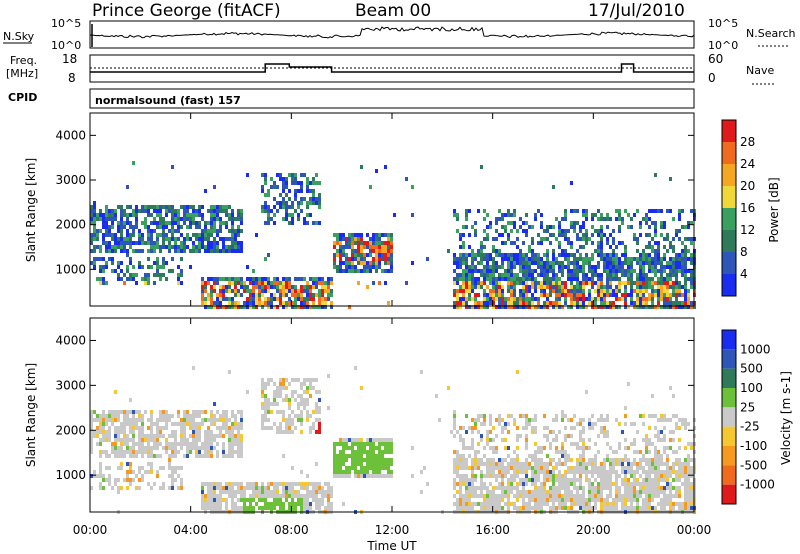  Describe the element at coordinates (747, 407) in the screenshot. I see `colorbar-tick-label: 25` at that location.